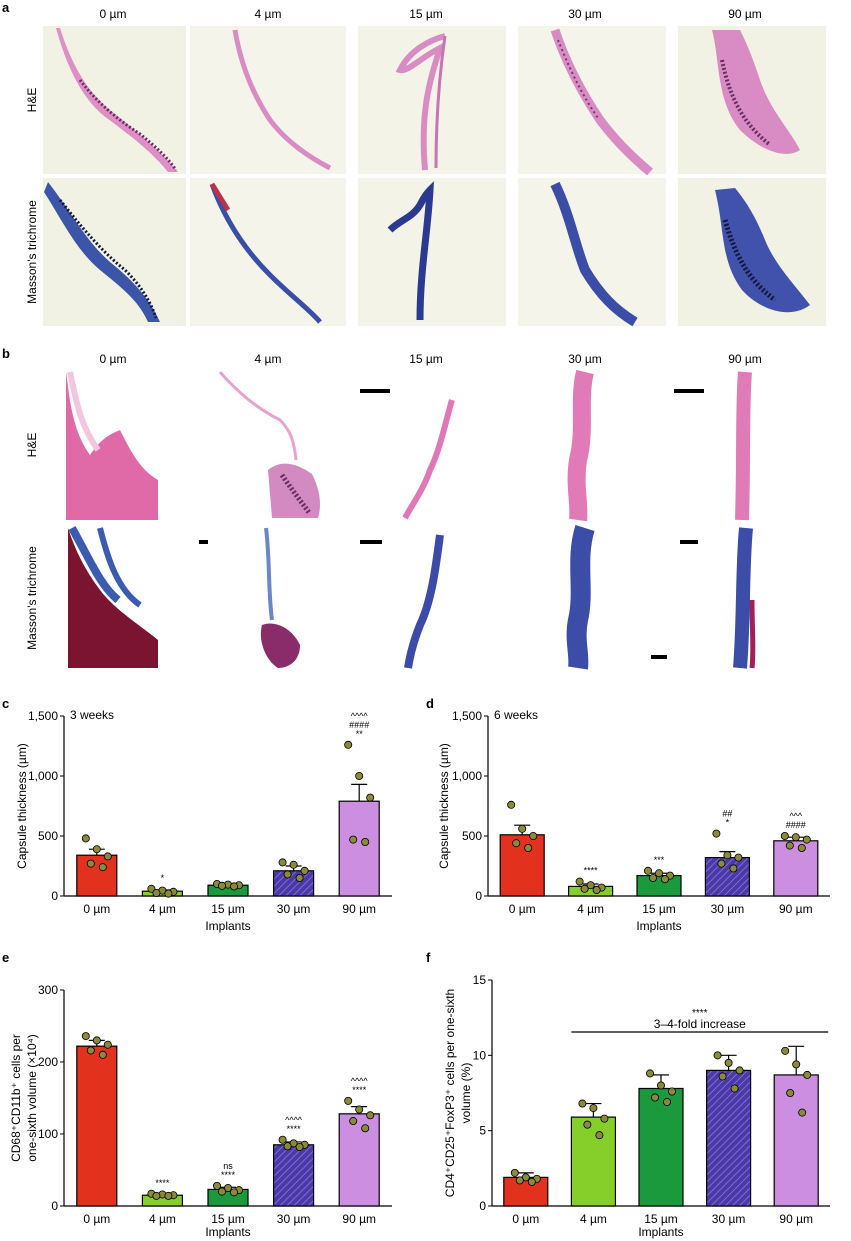 The width and height of the screenshot is (851, 1241). I want to click on panel-label-c: c, so click(5, 703).